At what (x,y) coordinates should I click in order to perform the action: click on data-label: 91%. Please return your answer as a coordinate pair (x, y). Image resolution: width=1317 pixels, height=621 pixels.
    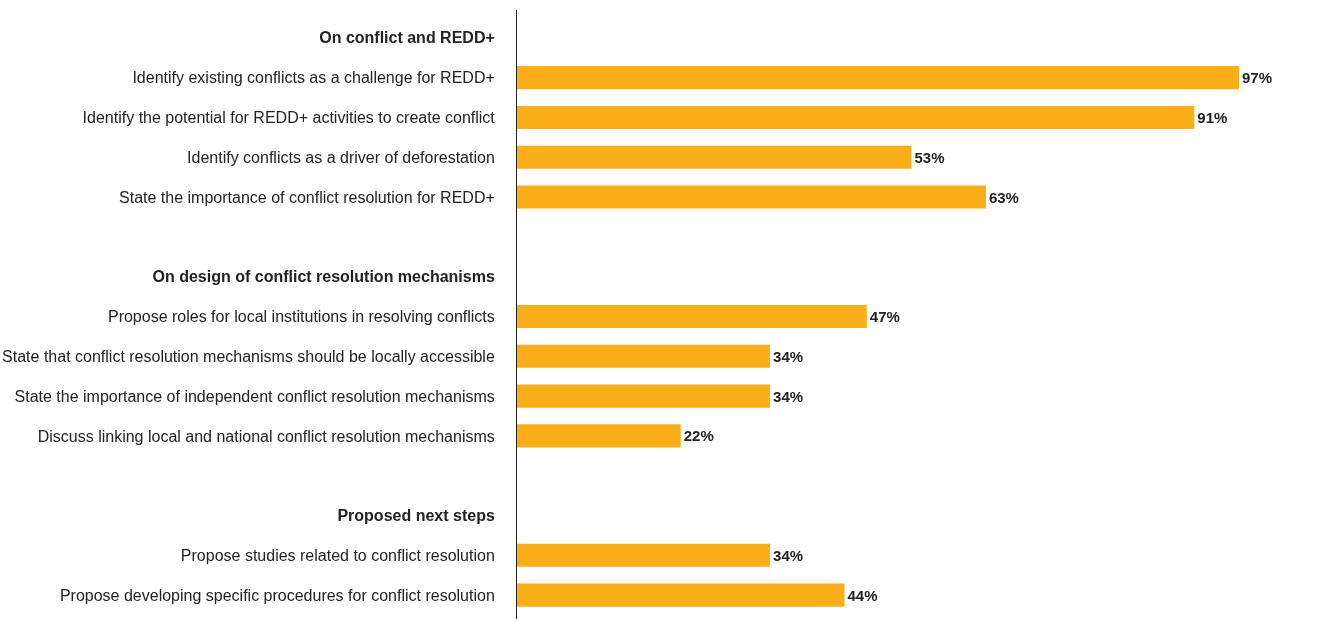
    Looking at the image, I should click on (1212, 117).